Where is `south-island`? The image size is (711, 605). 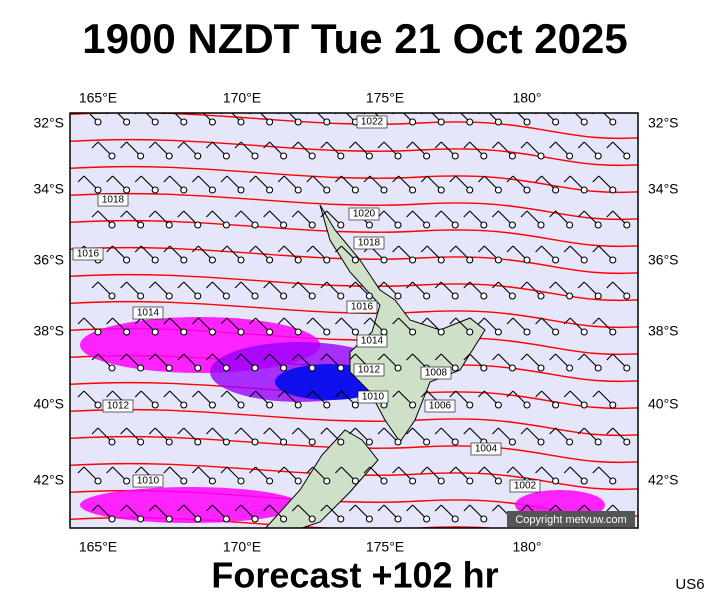
south-island is located at coordinates (321, 478).